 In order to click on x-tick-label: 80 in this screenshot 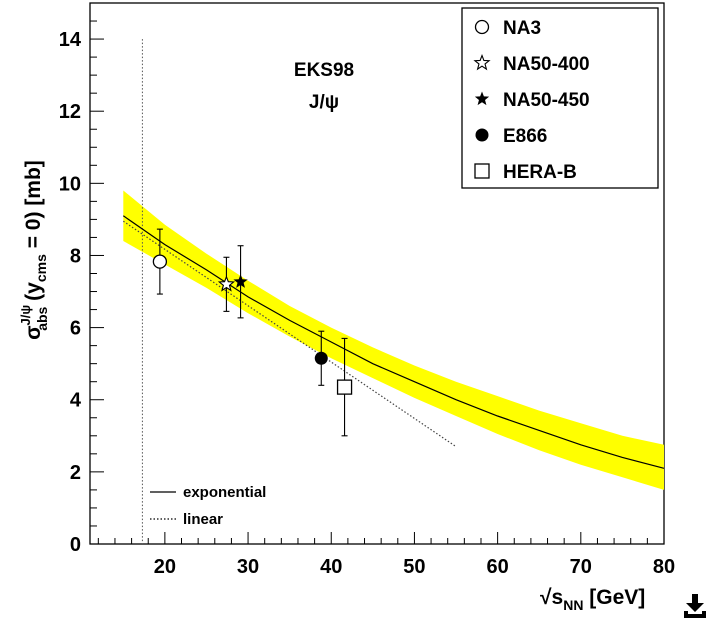, I will do `click(664, 567)`.